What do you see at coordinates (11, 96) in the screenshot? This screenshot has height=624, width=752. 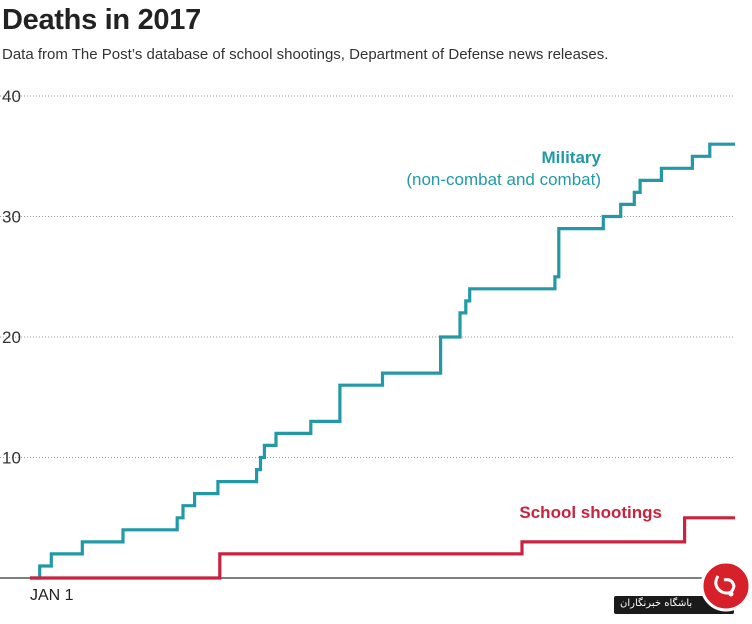 I see `y-tick-label-40: 40` at bounding box center [11, 96].